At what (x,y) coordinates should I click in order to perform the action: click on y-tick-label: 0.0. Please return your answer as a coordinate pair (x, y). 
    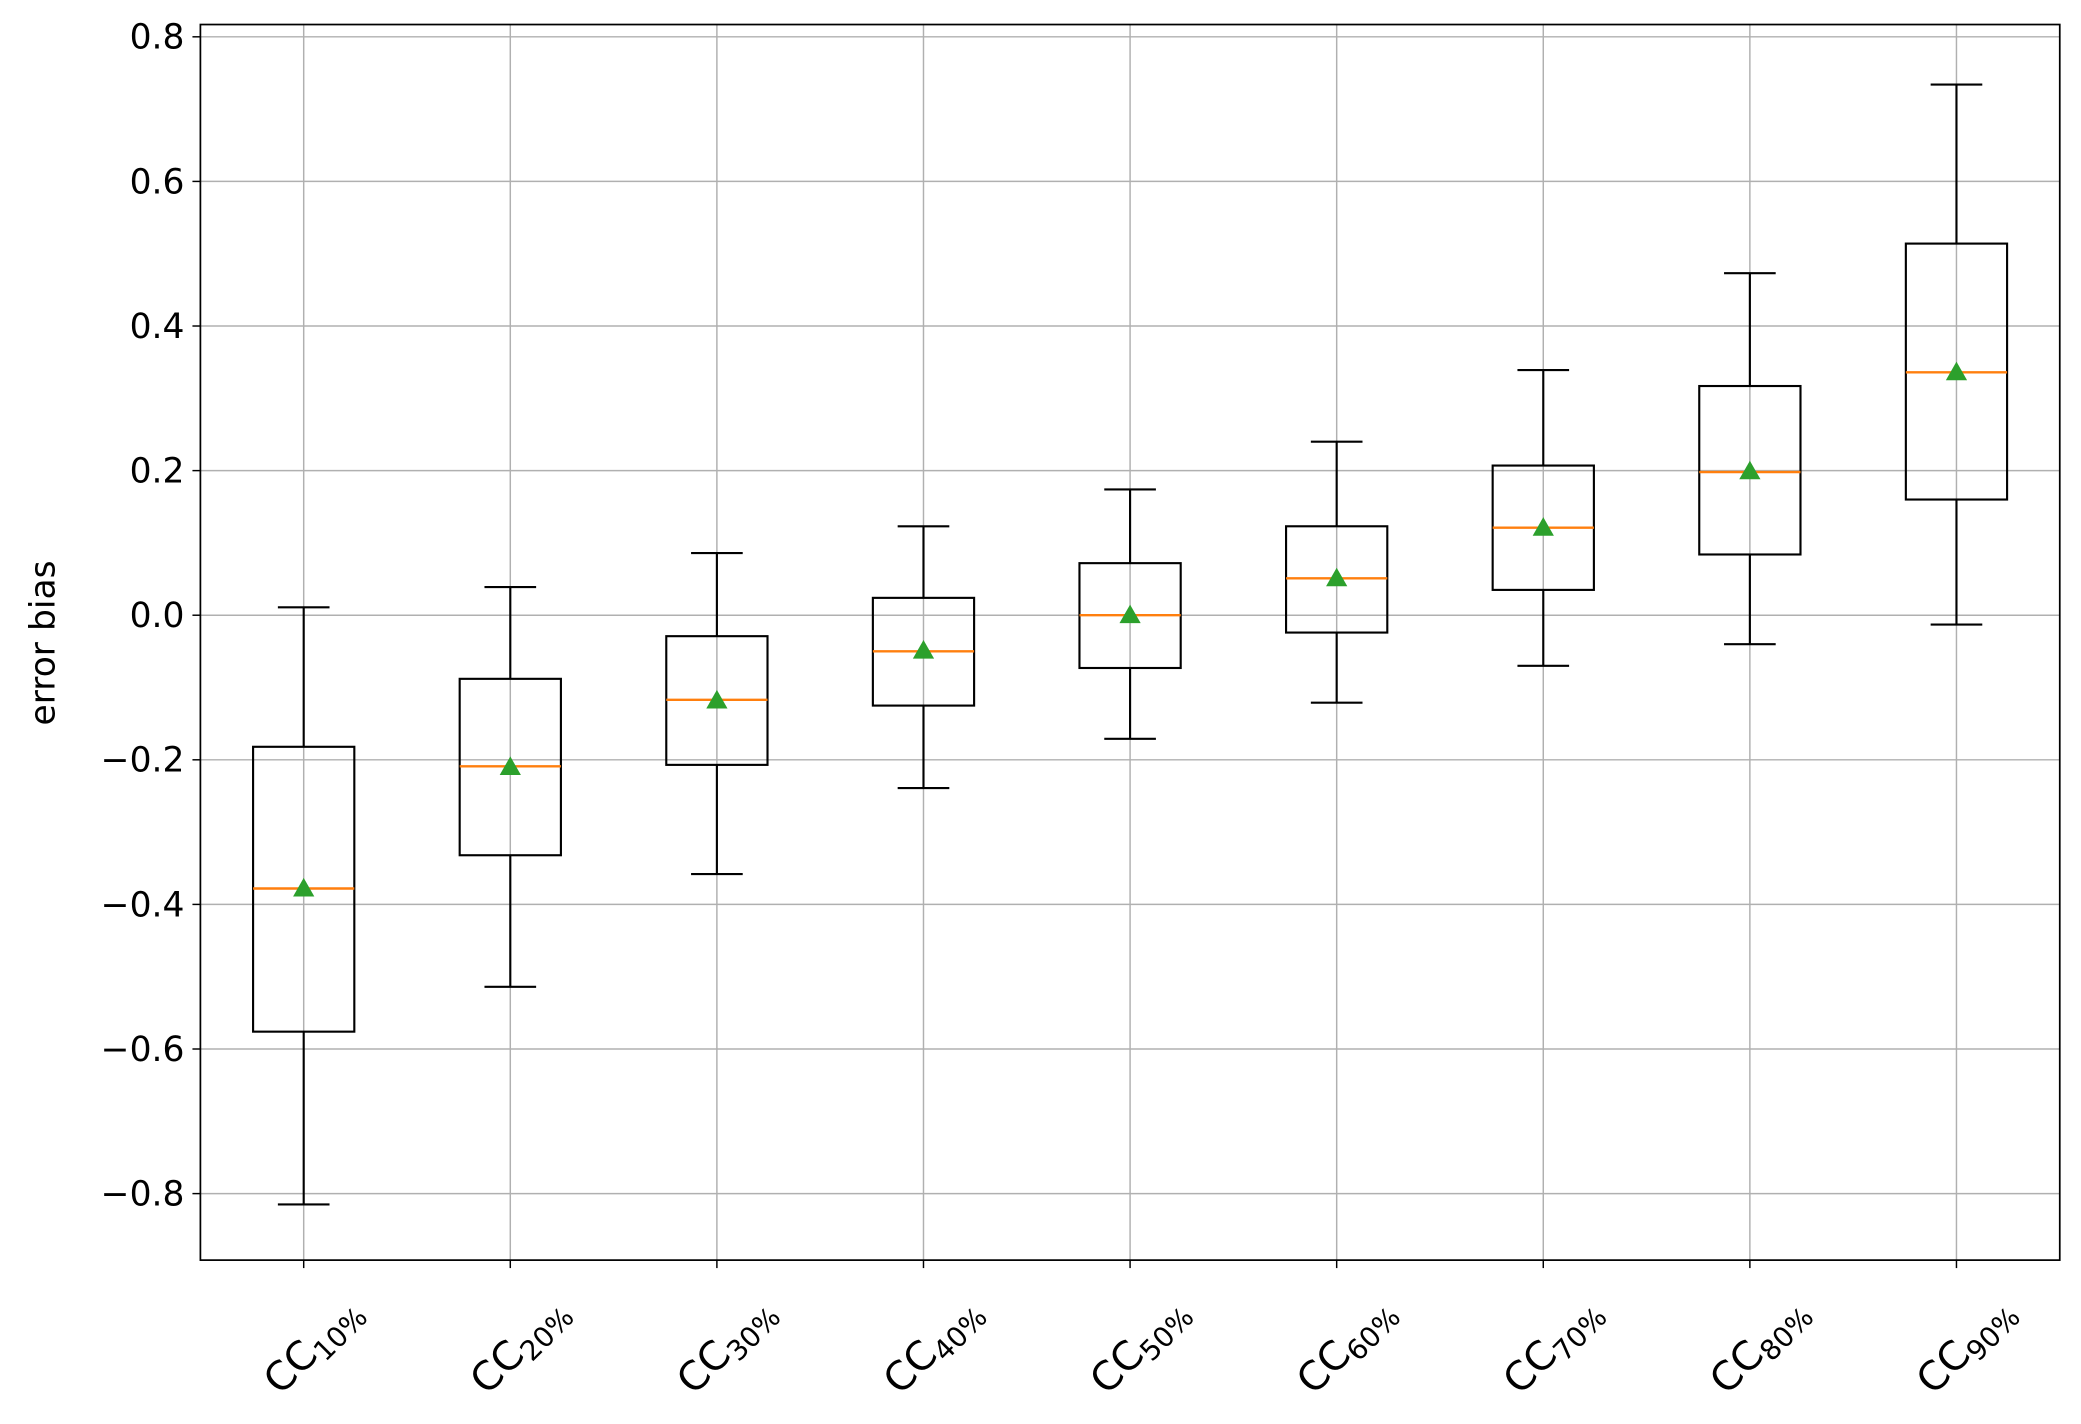
    Looking at the image, I should click on (157, 616).